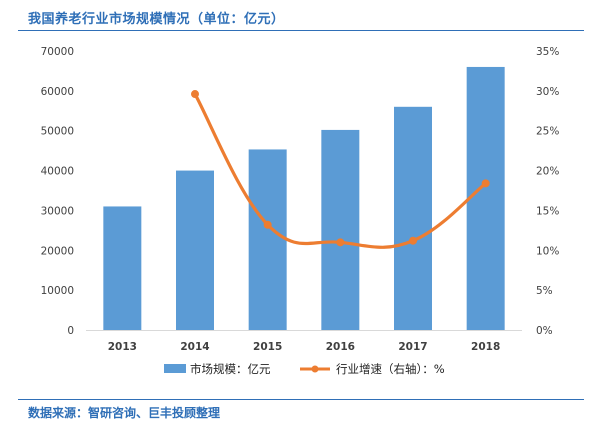 The width and height of the screenshot is (600, 433). What do you see at coordinates (267, 347) in the screenshot?
I see `x-tick-label: 2015` at bounding box center [267, 347].